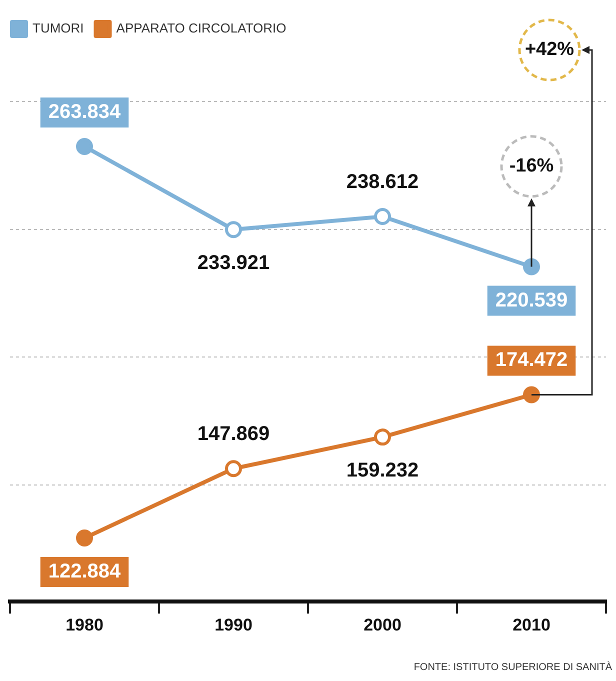 The width and height of the screenshot is (616, 681). Describe the element at coordinates (549, 49) in the screenshot. I see `text: +42%` at that location.